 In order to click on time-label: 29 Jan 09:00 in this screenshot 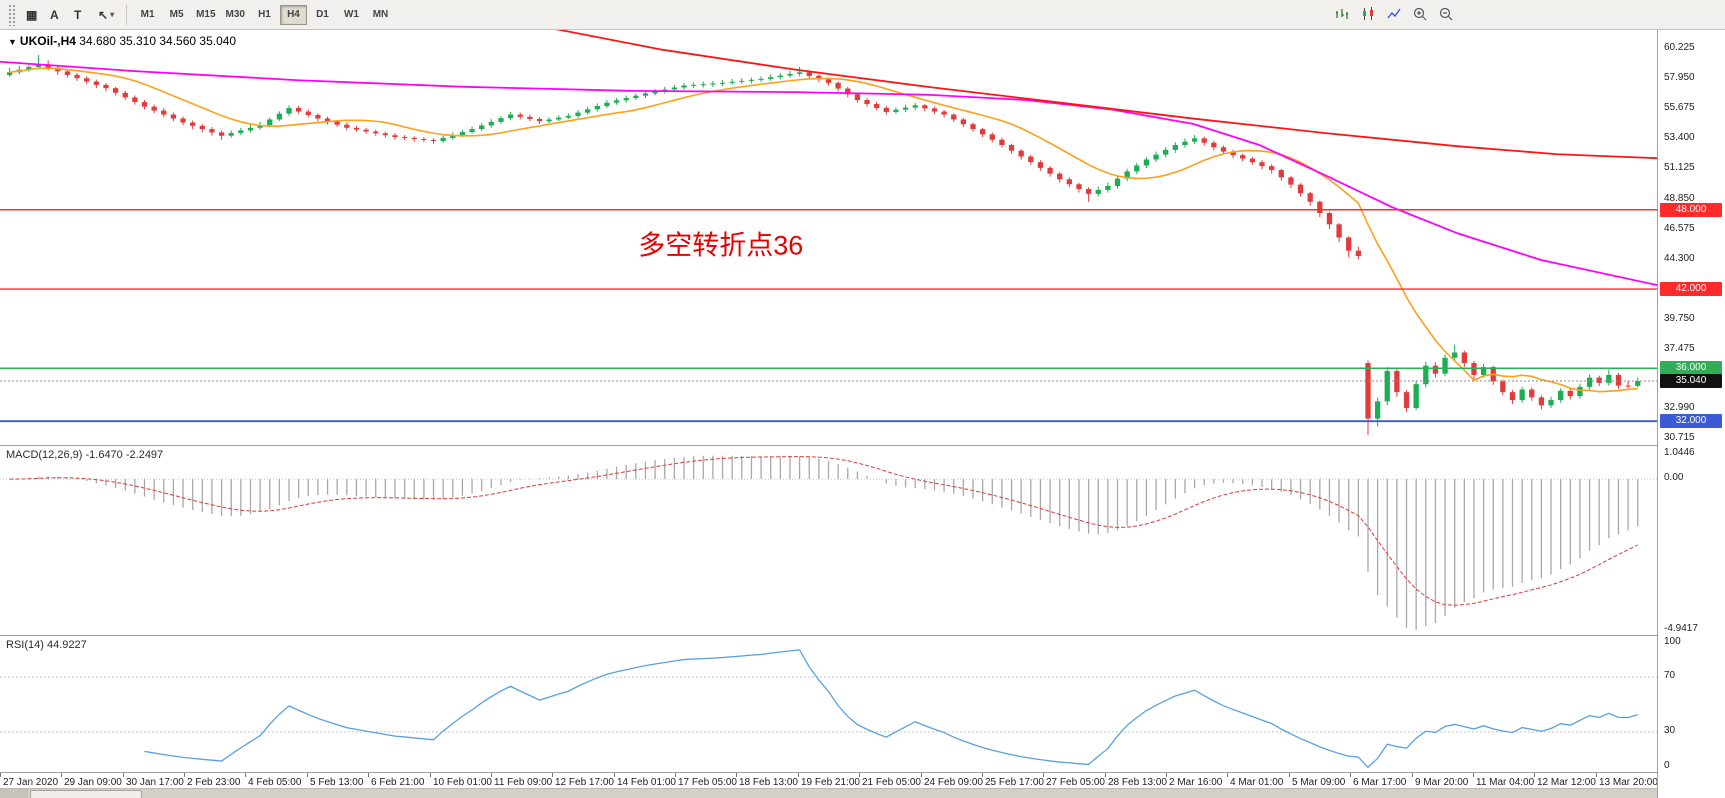, I will do `click(93, 782)`.